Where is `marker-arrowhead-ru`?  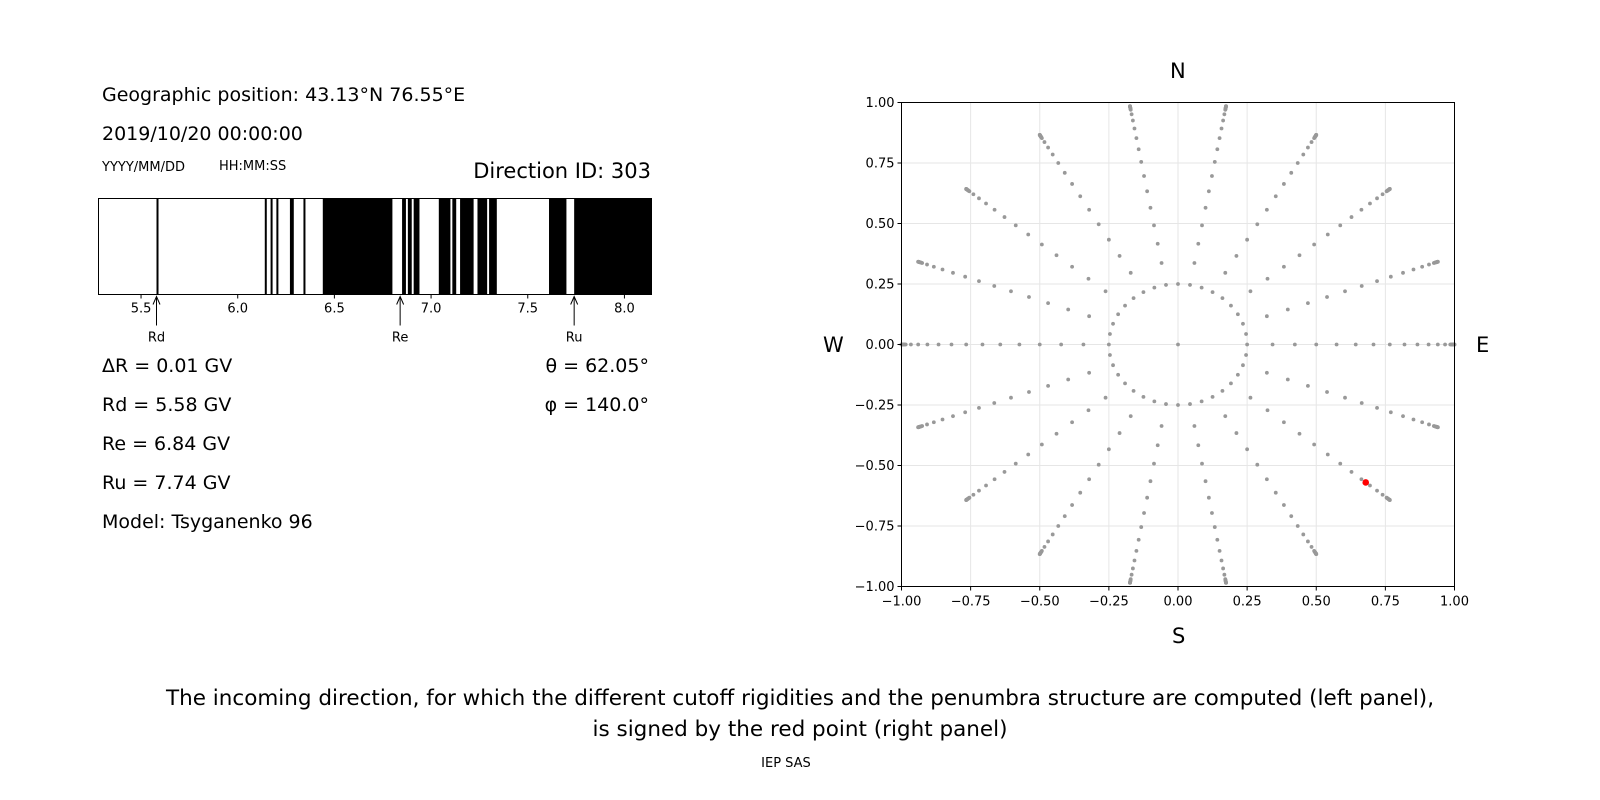 marker-arrowhead-ru is located at coordinates (574, 300).